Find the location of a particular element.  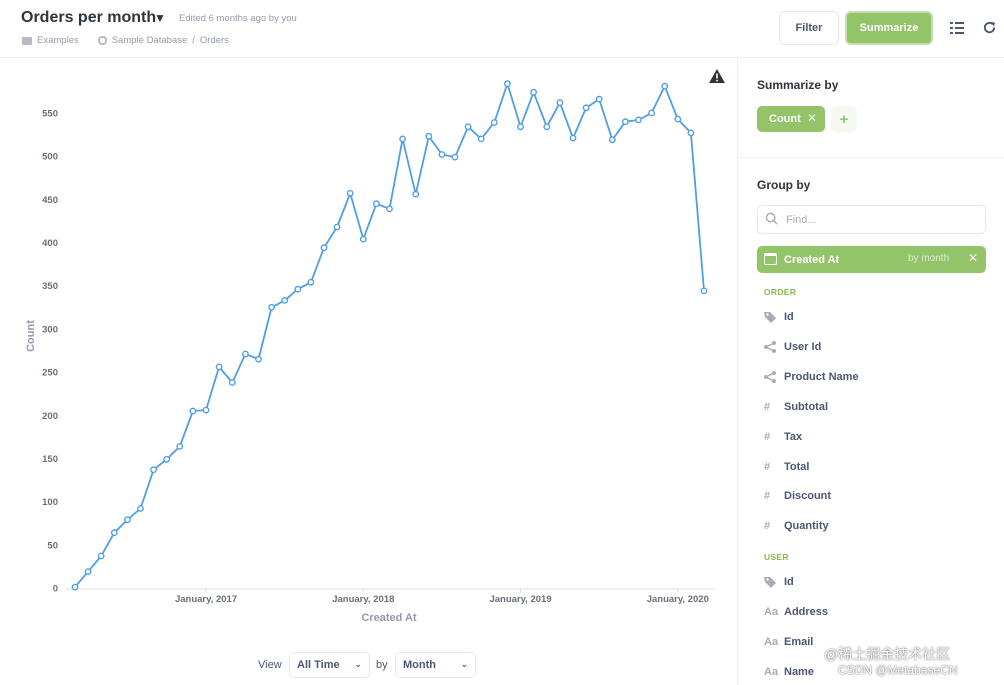

field-order-tax: # Tax is located at coordinates (783, 437).